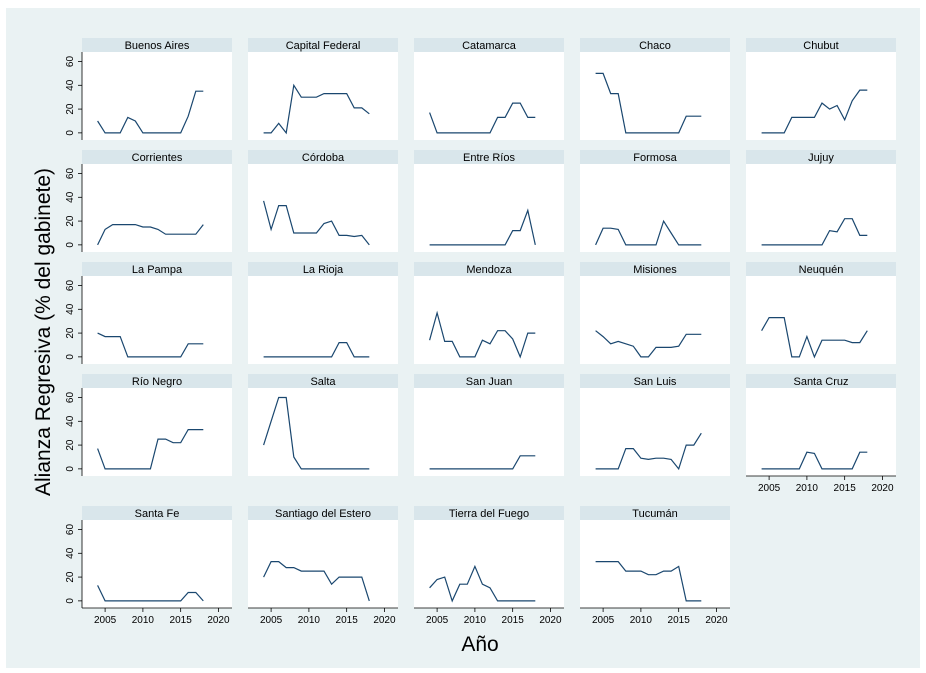 The height and width of the screenshot is (673, 926). I want to click on y-axis-label: Alianza Regresiva (% del gabinete), so click(43, 332).